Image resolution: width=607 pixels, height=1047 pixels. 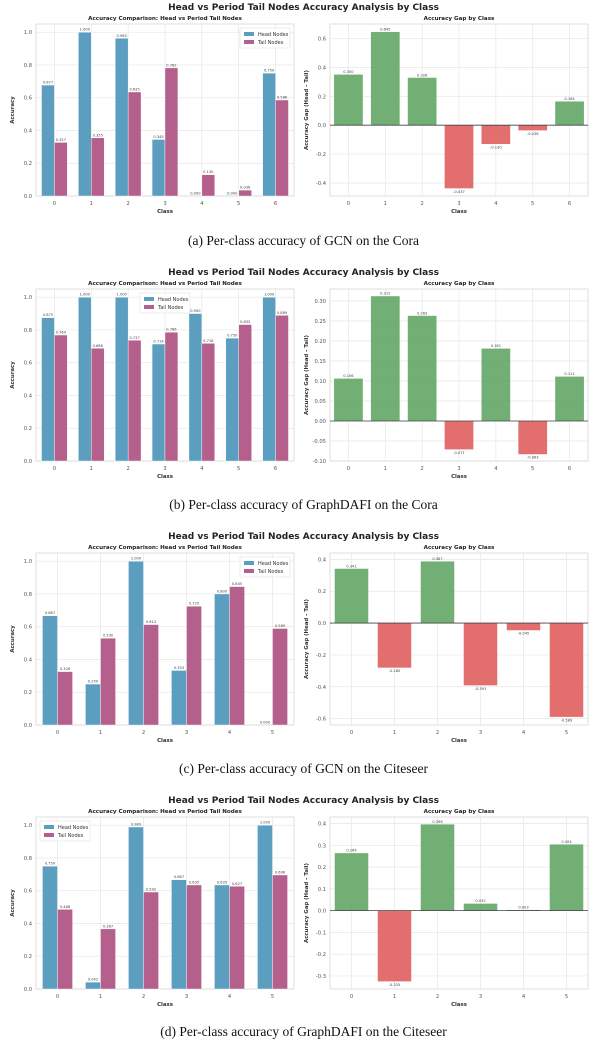 What do you see at coordinates (321, 688) in the screenshot?
I see `fig-c-right-ytick-label: -0.4` at bounding box center [321, 688].